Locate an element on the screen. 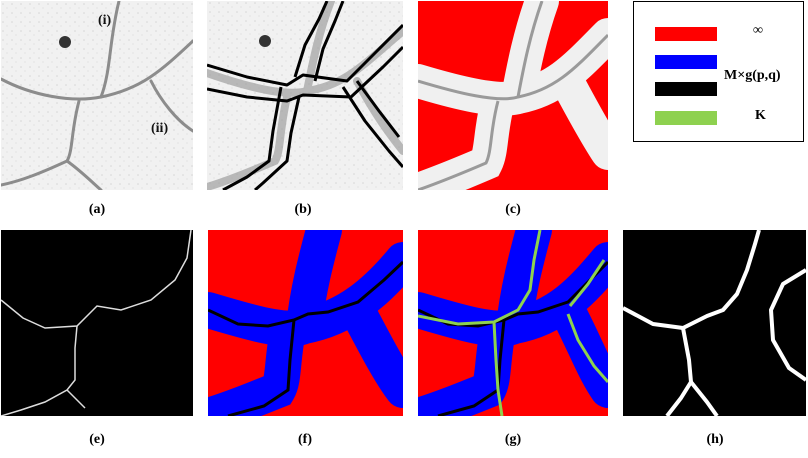 The width and height of the screenshot is (808, 458). caption-b: (b) is located at coordinates (303, 209).